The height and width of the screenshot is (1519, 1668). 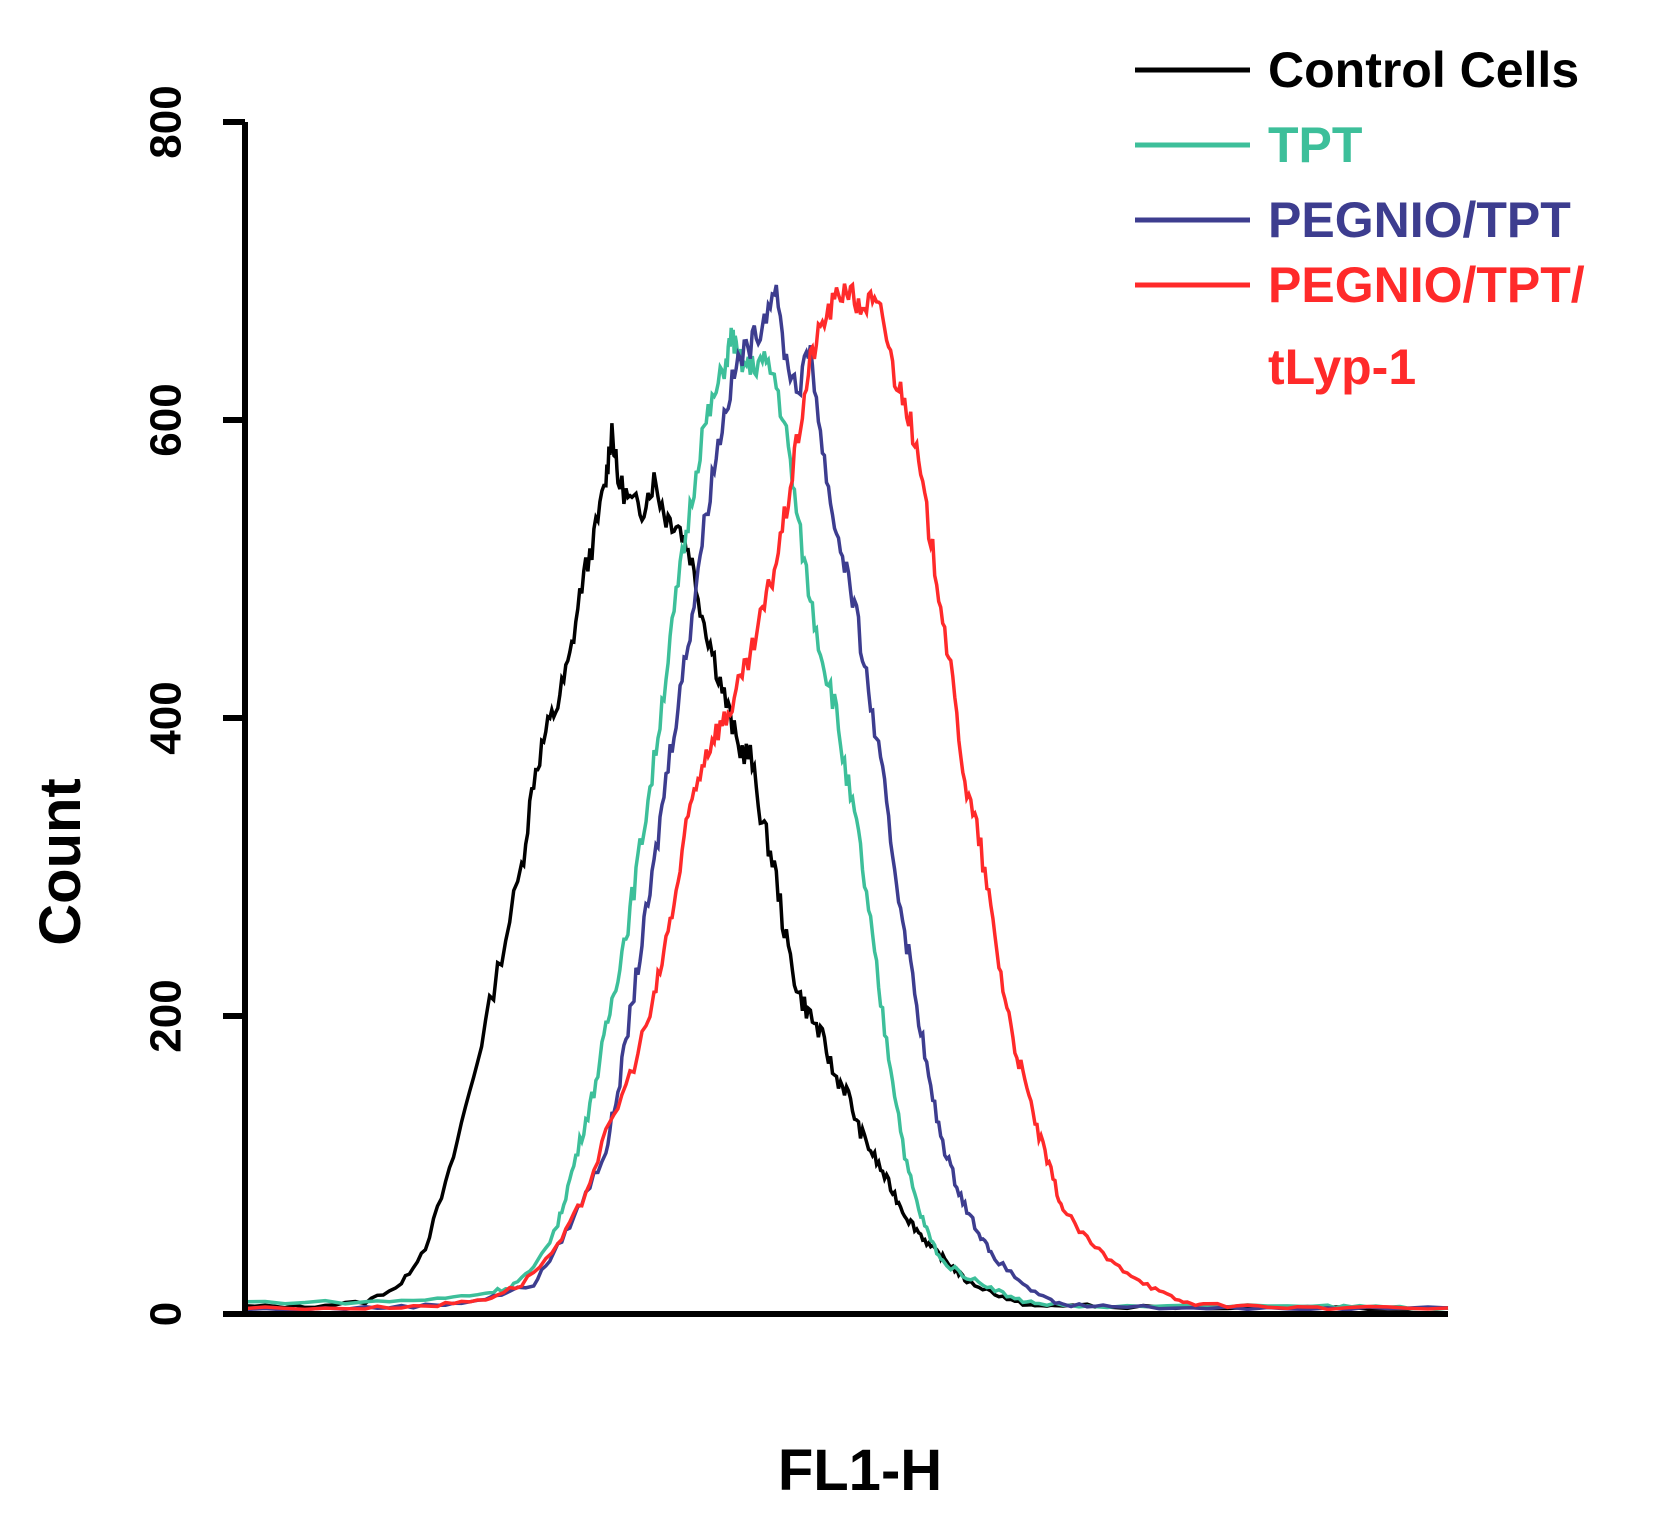 I want to click on y-axis-title: Count, so click(x=60, y=862).